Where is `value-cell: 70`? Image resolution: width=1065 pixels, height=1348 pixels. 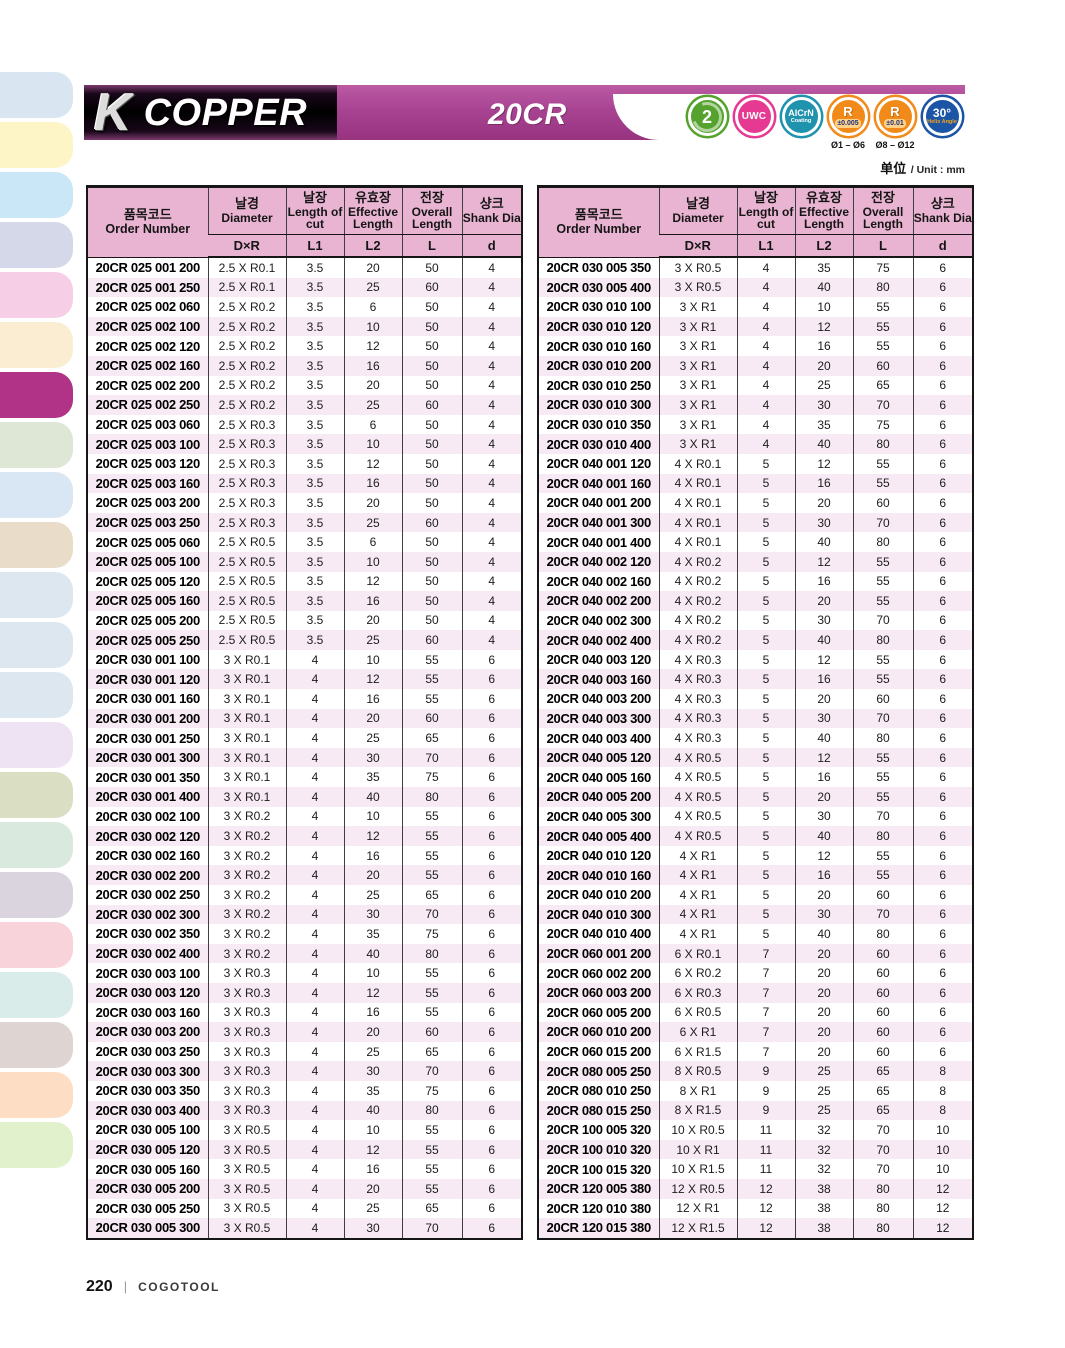 value-cell: 70 is located at coordinates (882, 816).